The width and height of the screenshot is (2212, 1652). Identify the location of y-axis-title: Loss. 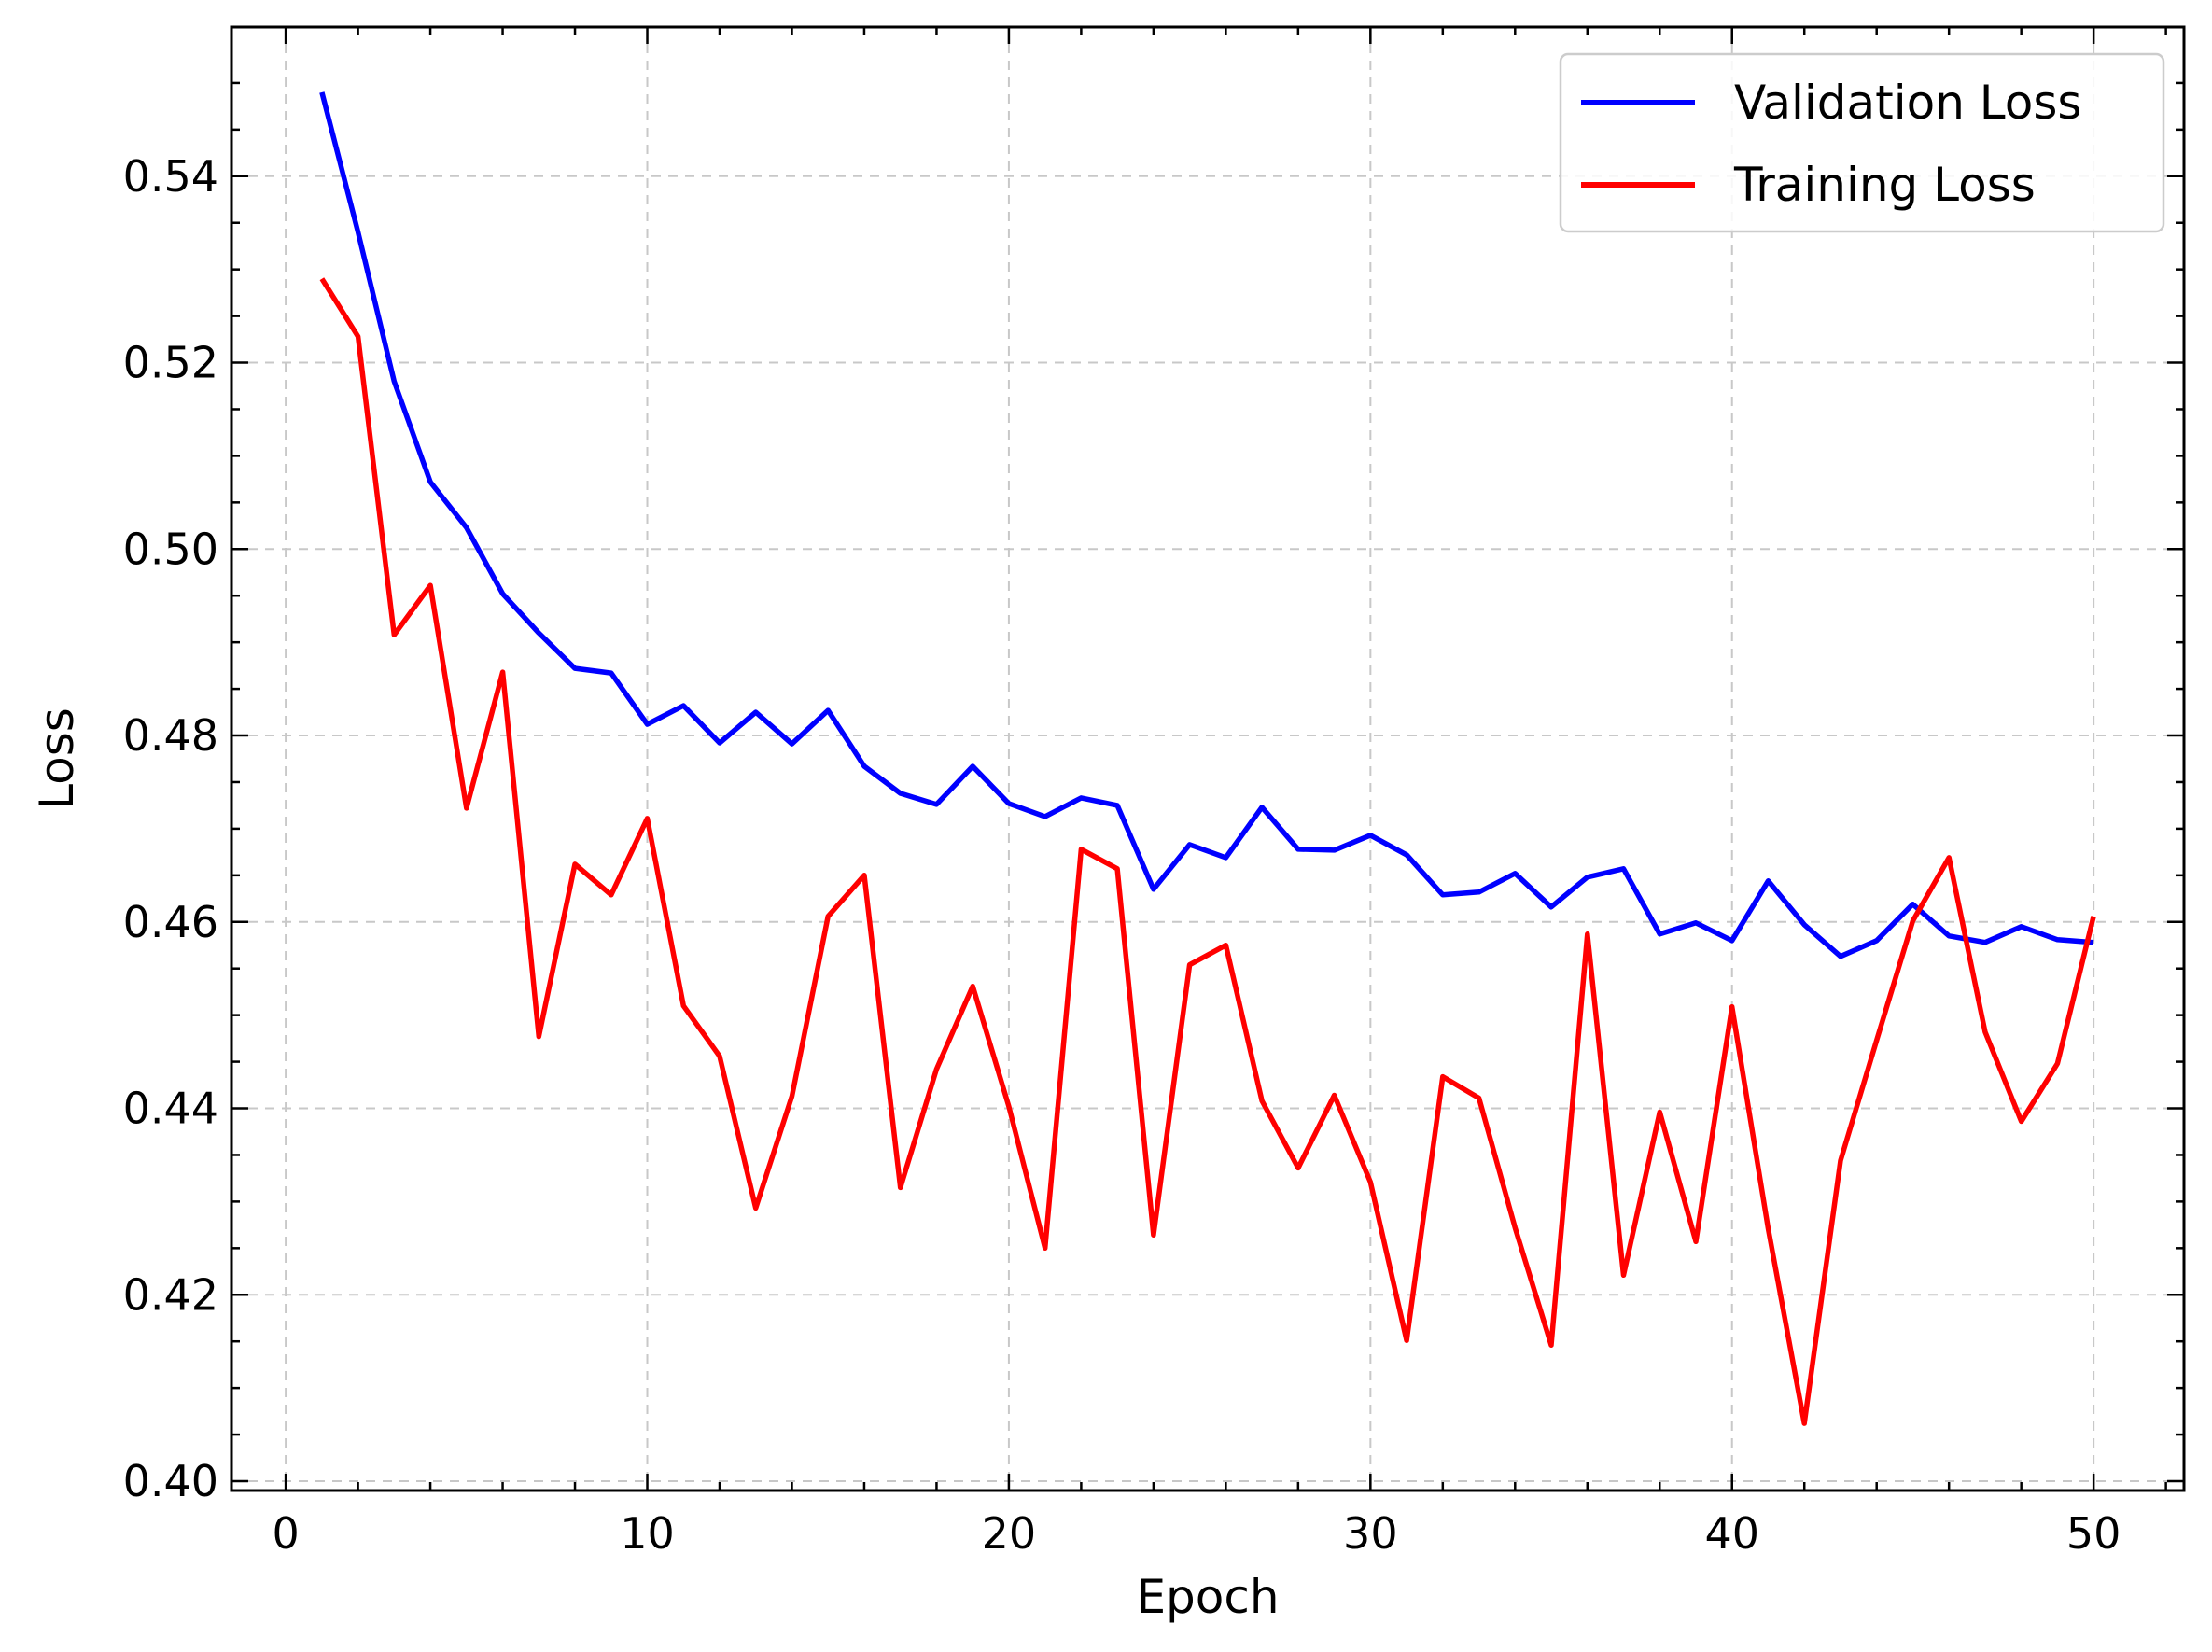
(57, 758).